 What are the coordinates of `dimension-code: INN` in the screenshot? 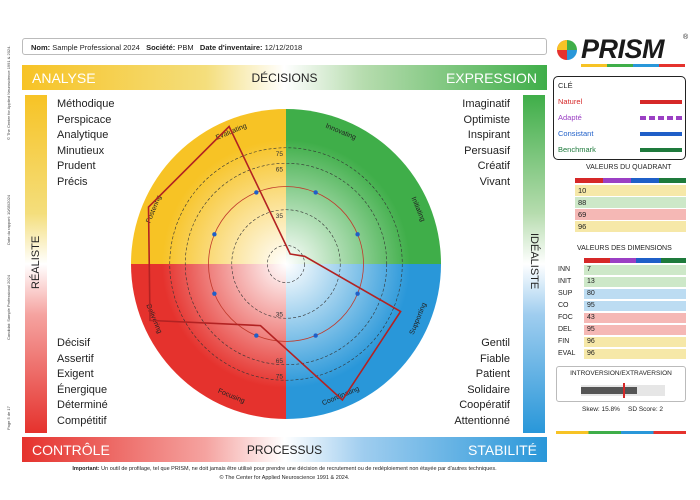 It's located at (564, 269).